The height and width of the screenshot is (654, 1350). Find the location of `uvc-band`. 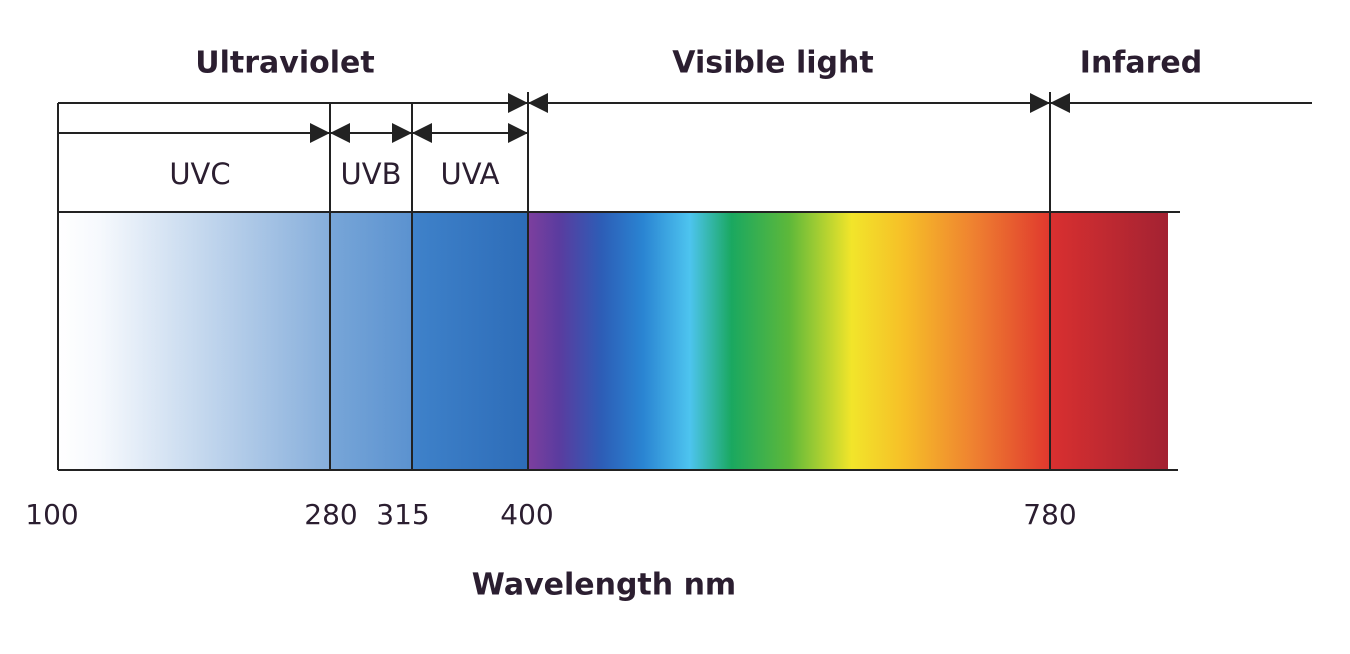

uvc-band is located at coordinates (194, 341).